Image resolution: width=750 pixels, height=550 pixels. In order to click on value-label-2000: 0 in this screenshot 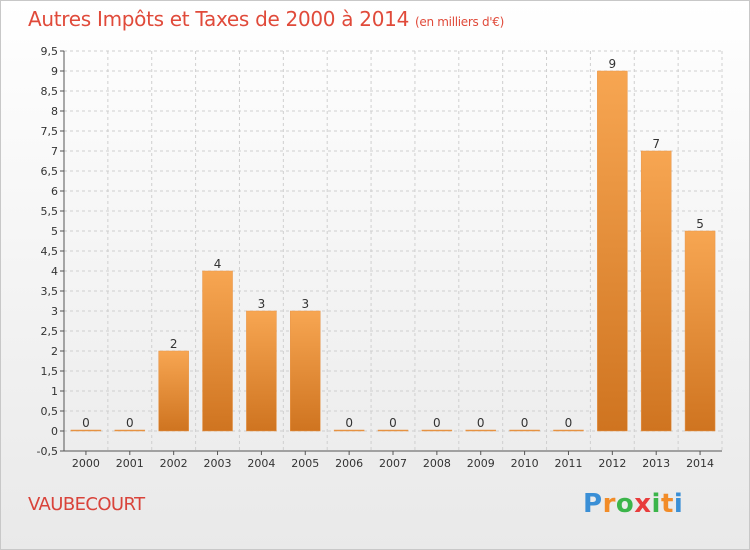, I will do `click(86, 423)`.